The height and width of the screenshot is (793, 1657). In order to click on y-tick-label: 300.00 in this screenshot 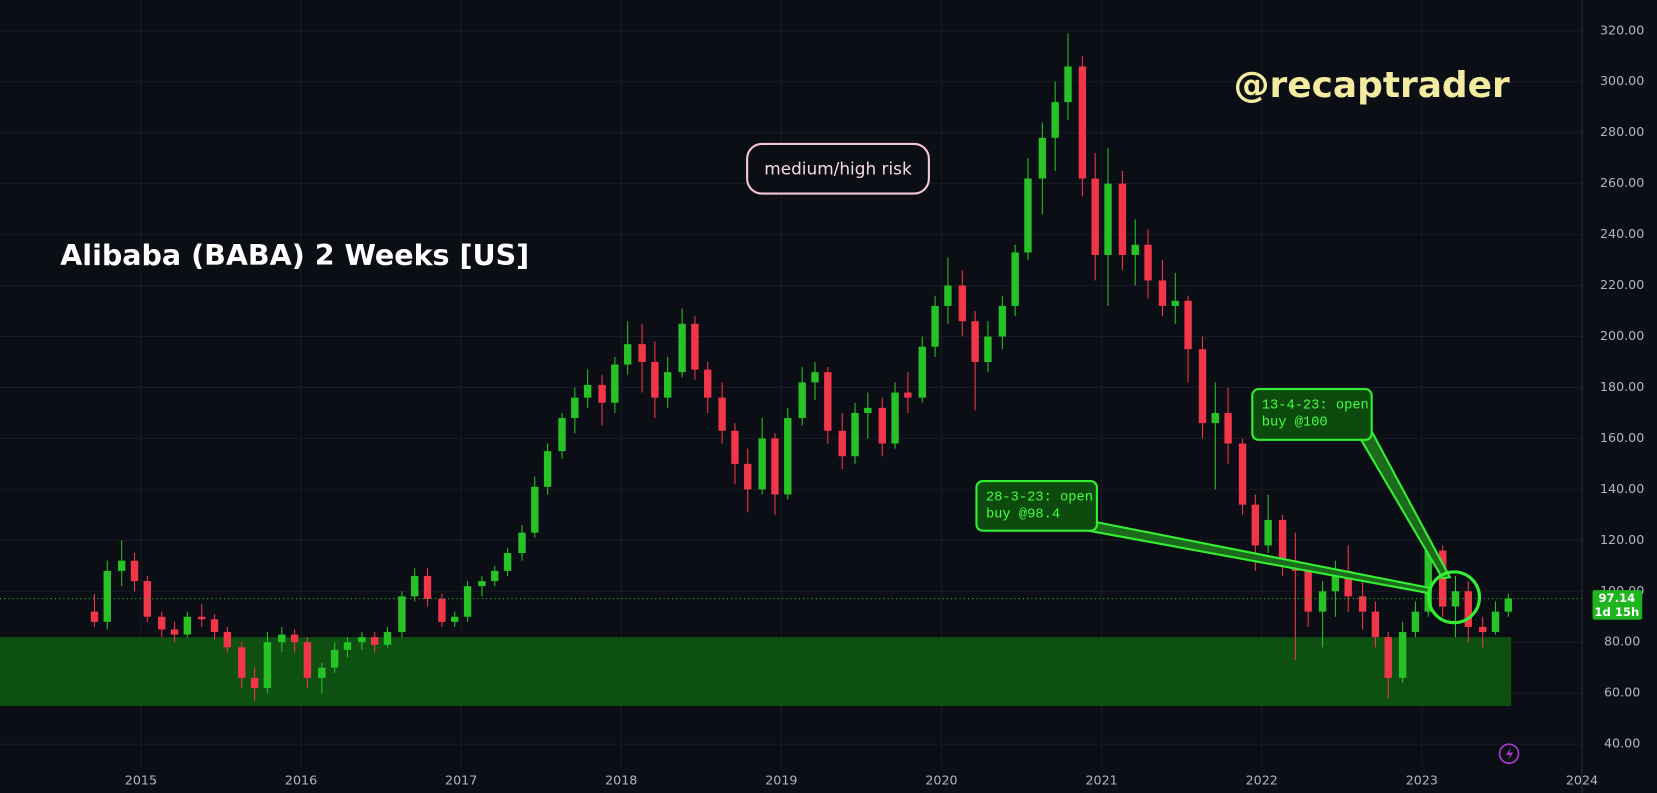, I will do `click(1622, 80)`.